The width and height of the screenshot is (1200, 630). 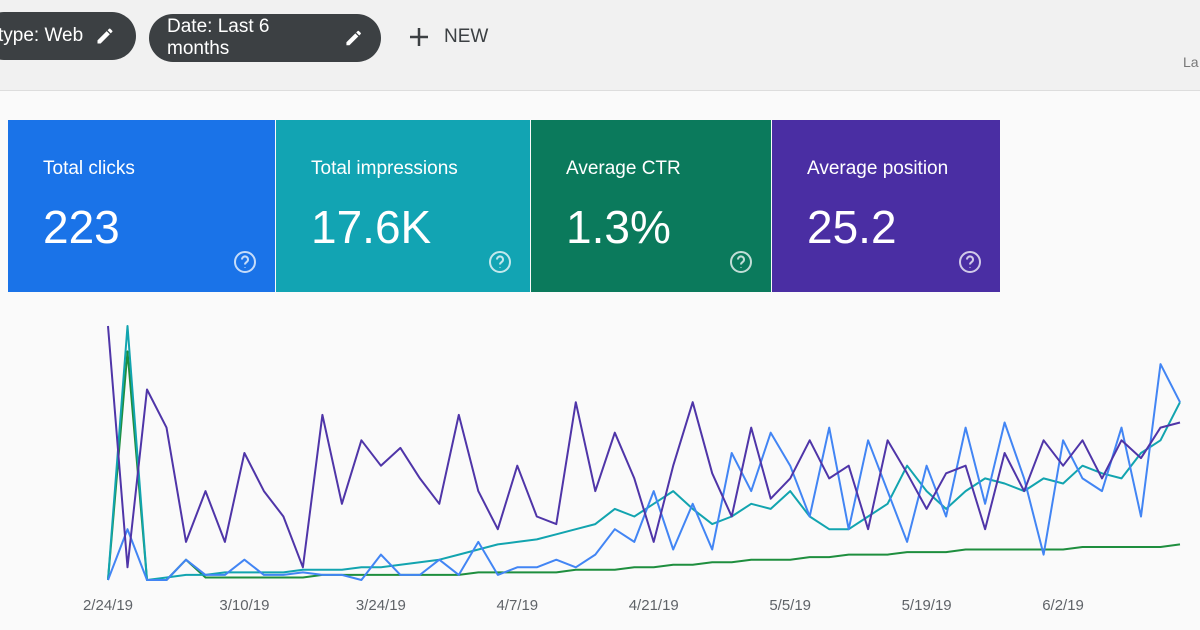 I want to click on metric-value: 25.2, so click(x=852, y=227).